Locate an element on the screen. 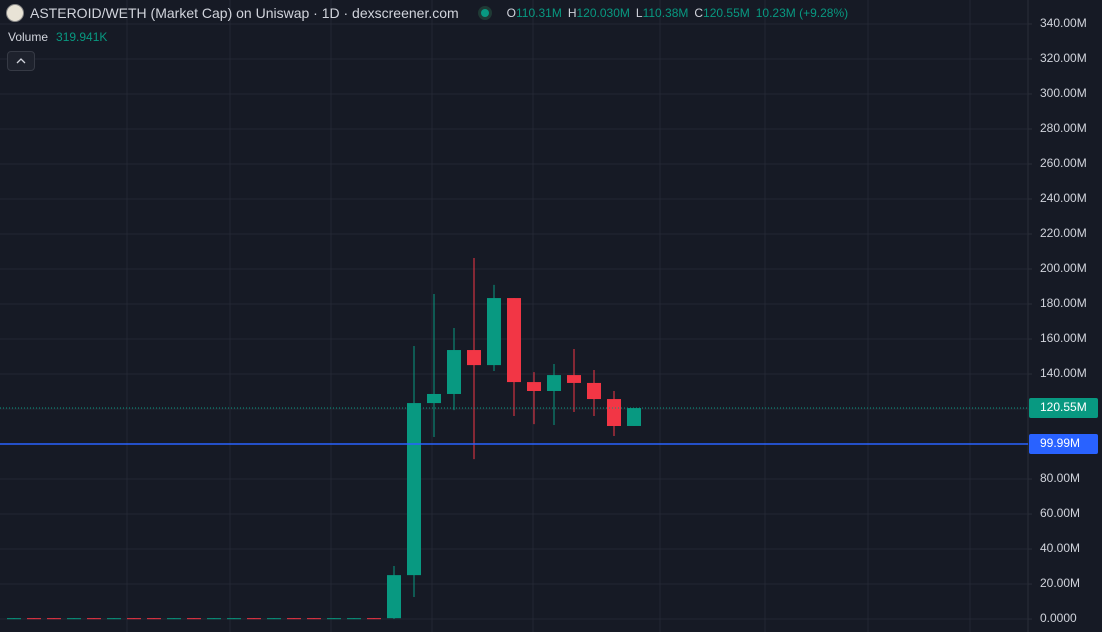 Image resolution: width=1102 pixels, height=632 pixels. volume: Volume 319.941K is located at coordinates (57, 37).